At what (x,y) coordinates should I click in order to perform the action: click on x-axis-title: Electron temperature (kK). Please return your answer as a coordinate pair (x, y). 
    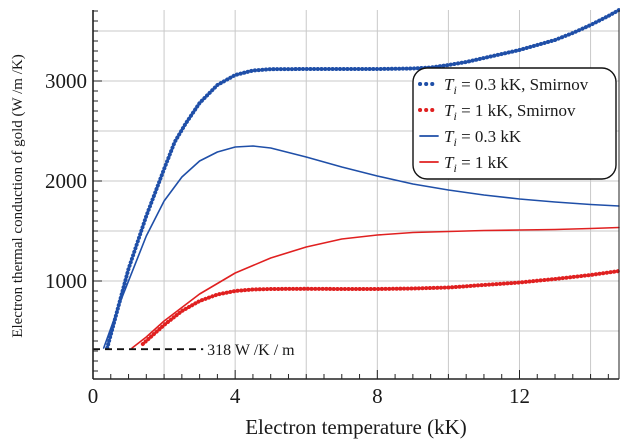
    Looking at the image, I should click on (356, 427).